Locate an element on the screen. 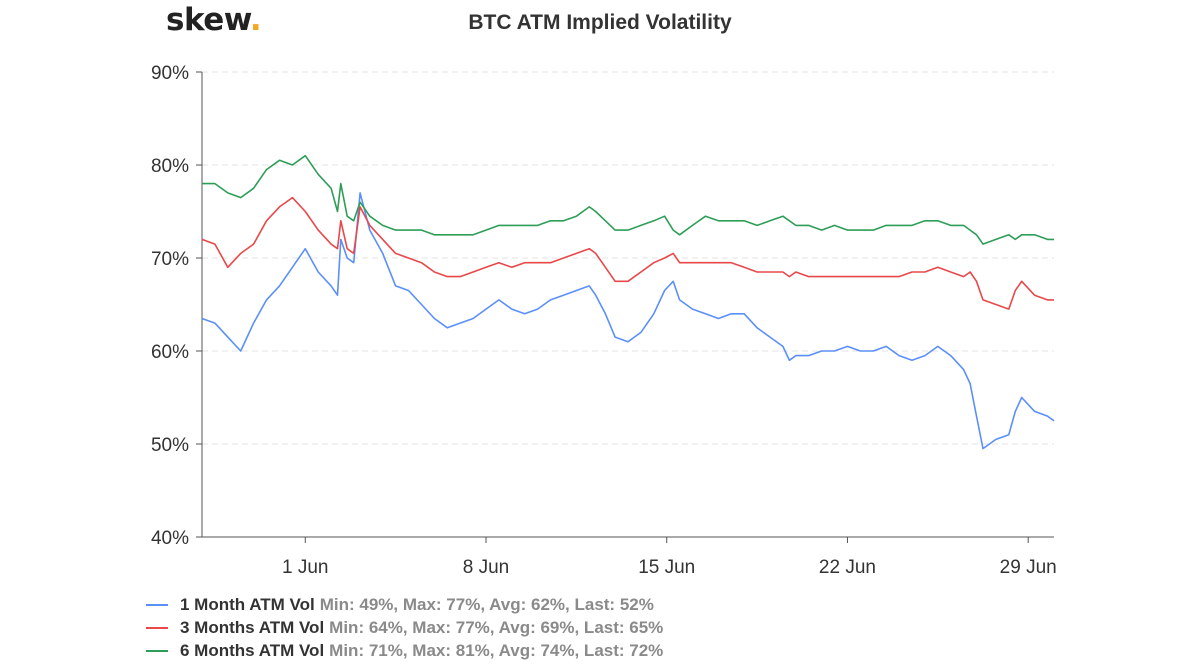 This screenshot has width=1200, height=670. legend-series-stats: Min: 49%, Max: 77%, Avg: 62%, Last: 52% is located at coordinates (486, 604).